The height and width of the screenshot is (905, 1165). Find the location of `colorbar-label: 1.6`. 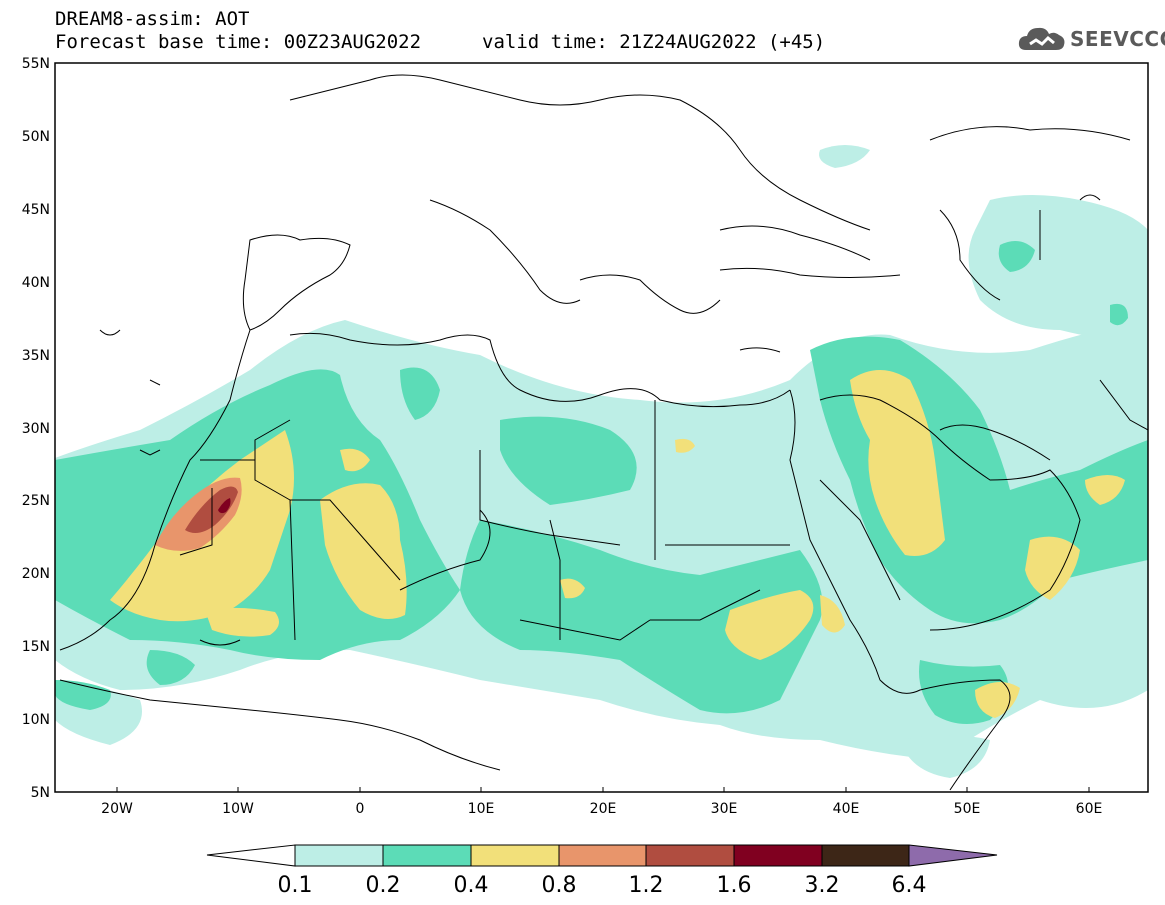

colorbar-label: 1.6 is located at coordinates (734, 885).